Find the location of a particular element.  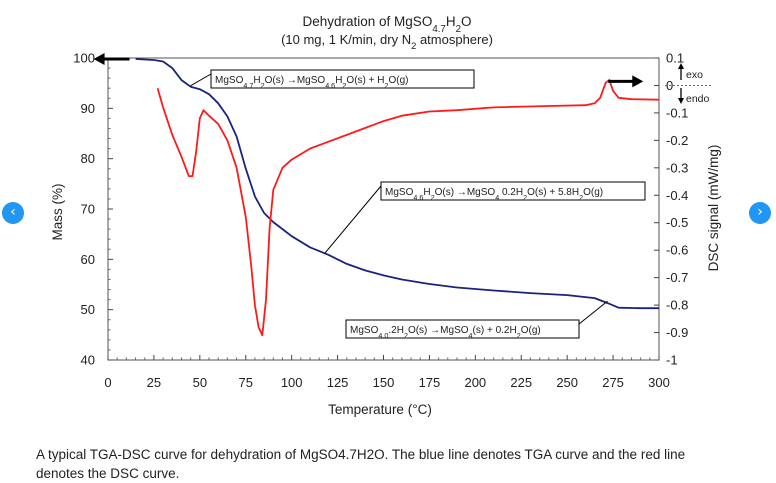

x-tick-label: 25 is located at coordinates (154, 382).